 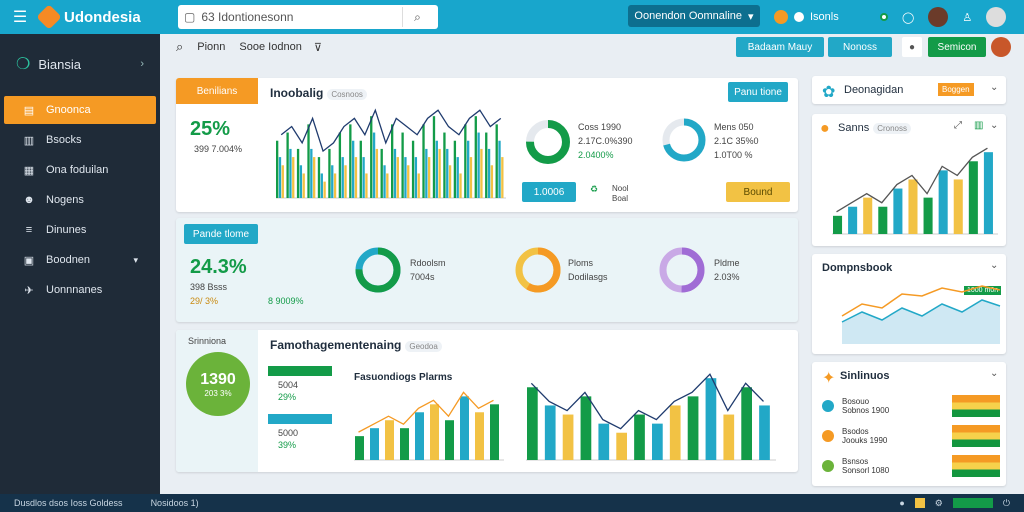 What do you see at coordinates (919, 503) in the screenshot?
I see `warning-icon` at bounding box center [919, 503].